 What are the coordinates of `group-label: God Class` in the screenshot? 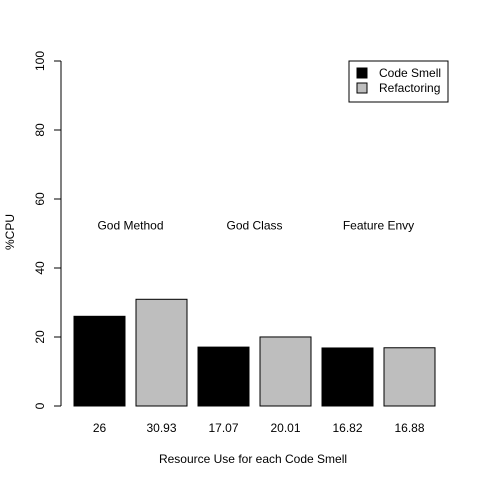 It's located at (254, 226).